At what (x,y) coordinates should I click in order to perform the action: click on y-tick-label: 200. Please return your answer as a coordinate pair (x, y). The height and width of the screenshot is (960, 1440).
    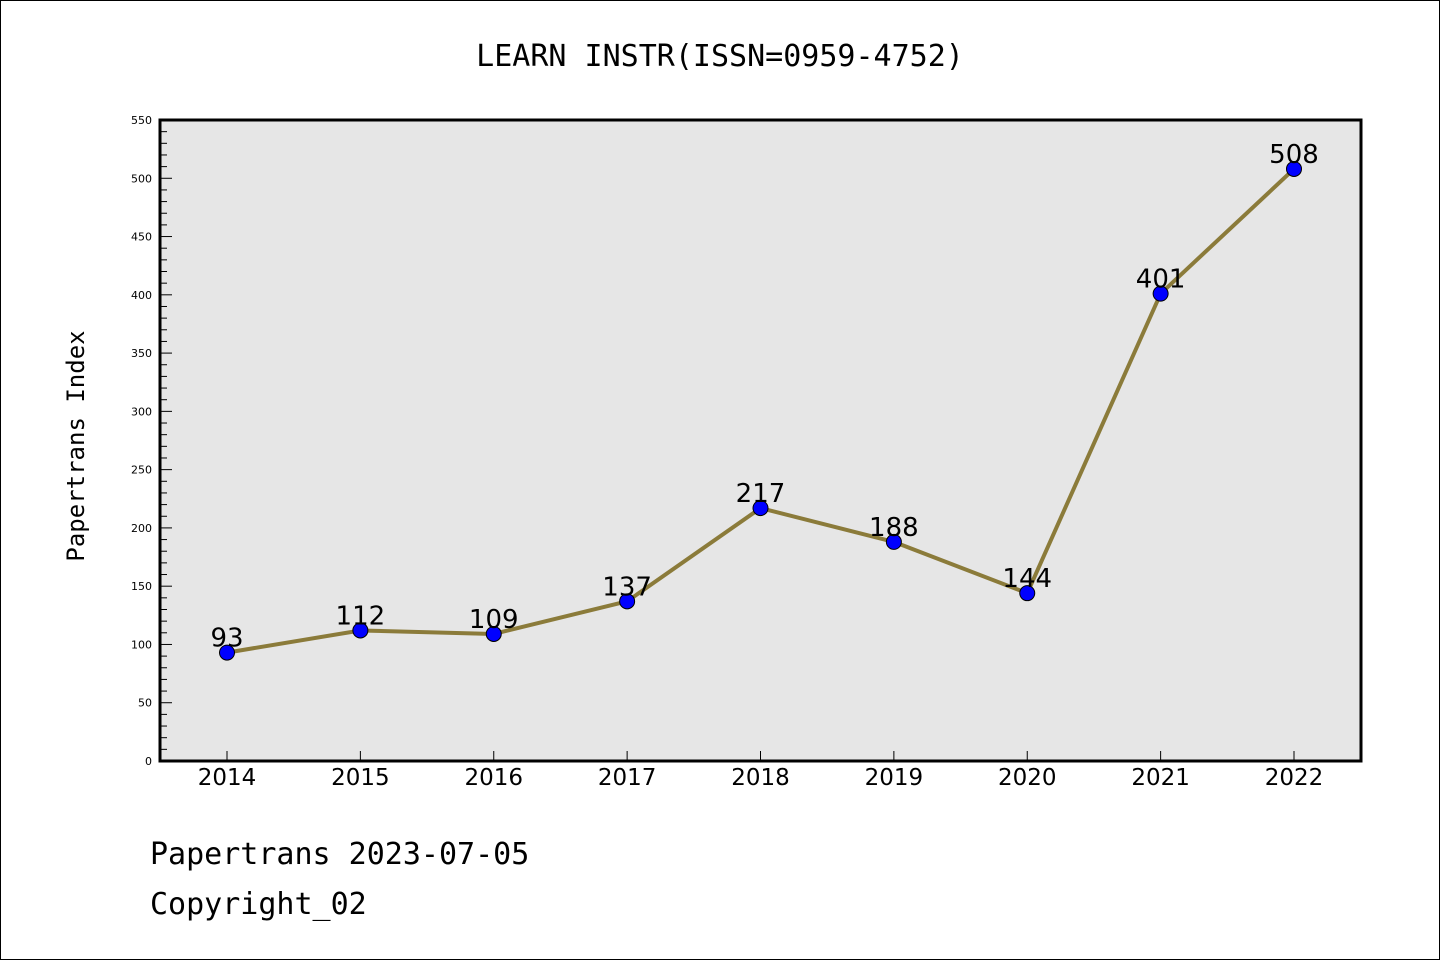
    Looking at the image, I should click on (141, 528).